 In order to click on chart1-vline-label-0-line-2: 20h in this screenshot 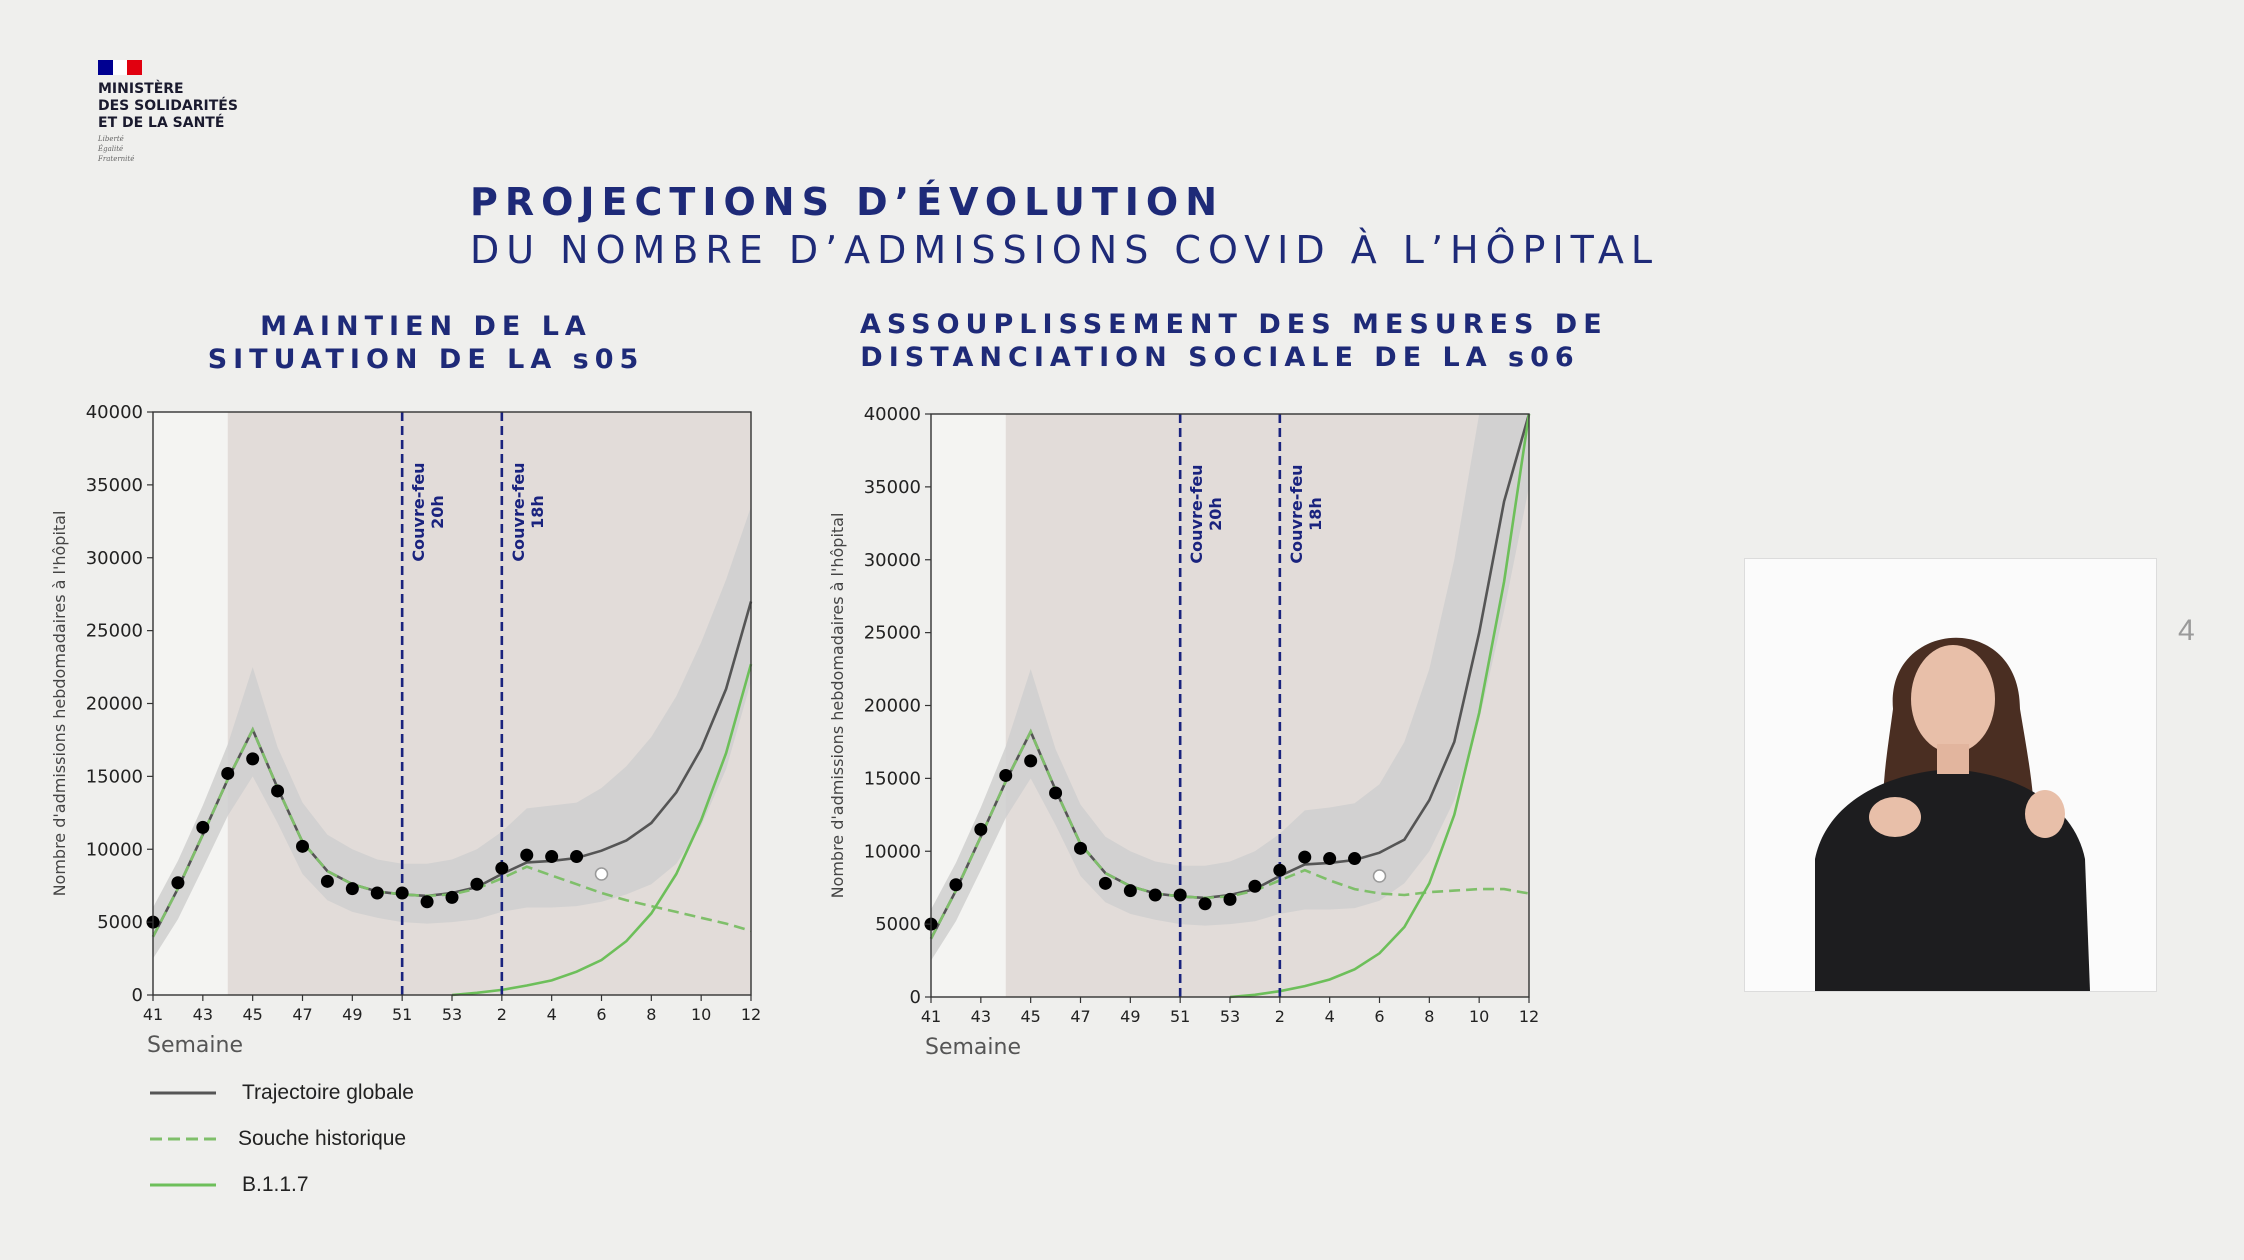, I will do `click(437, 512)`.